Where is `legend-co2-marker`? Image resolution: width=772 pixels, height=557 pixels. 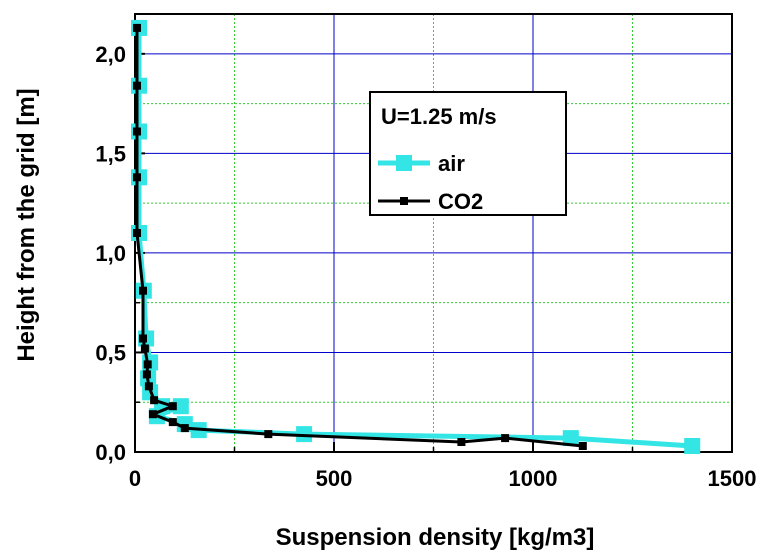
legend-co2-marker is located at coordinates (404, 201).